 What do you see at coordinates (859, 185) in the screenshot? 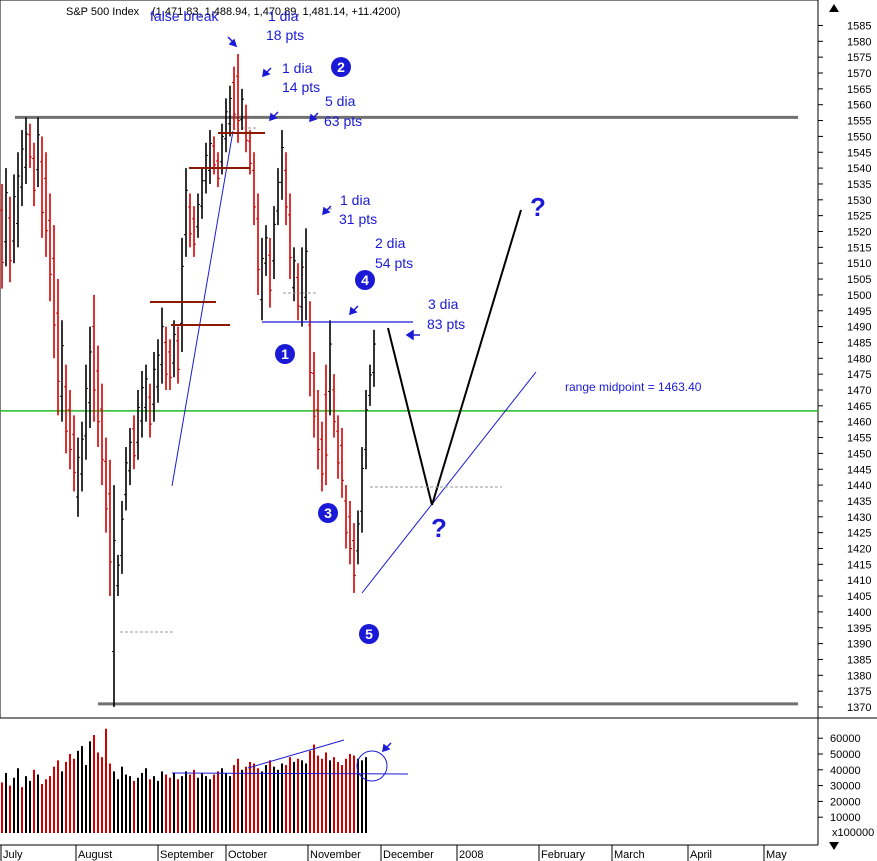
I see `price-tick-label: 1535` at bounding box center [859, 185].